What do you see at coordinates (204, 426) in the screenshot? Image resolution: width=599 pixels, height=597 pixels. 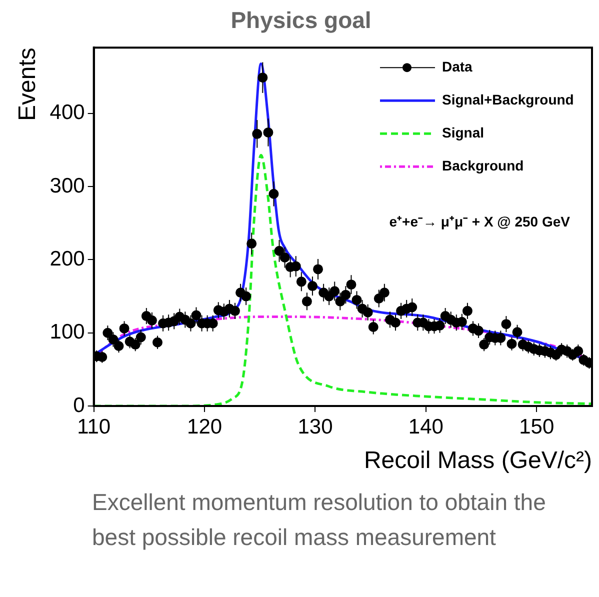 I see `x-tick-label: 120` at bounding box center [204, 426].